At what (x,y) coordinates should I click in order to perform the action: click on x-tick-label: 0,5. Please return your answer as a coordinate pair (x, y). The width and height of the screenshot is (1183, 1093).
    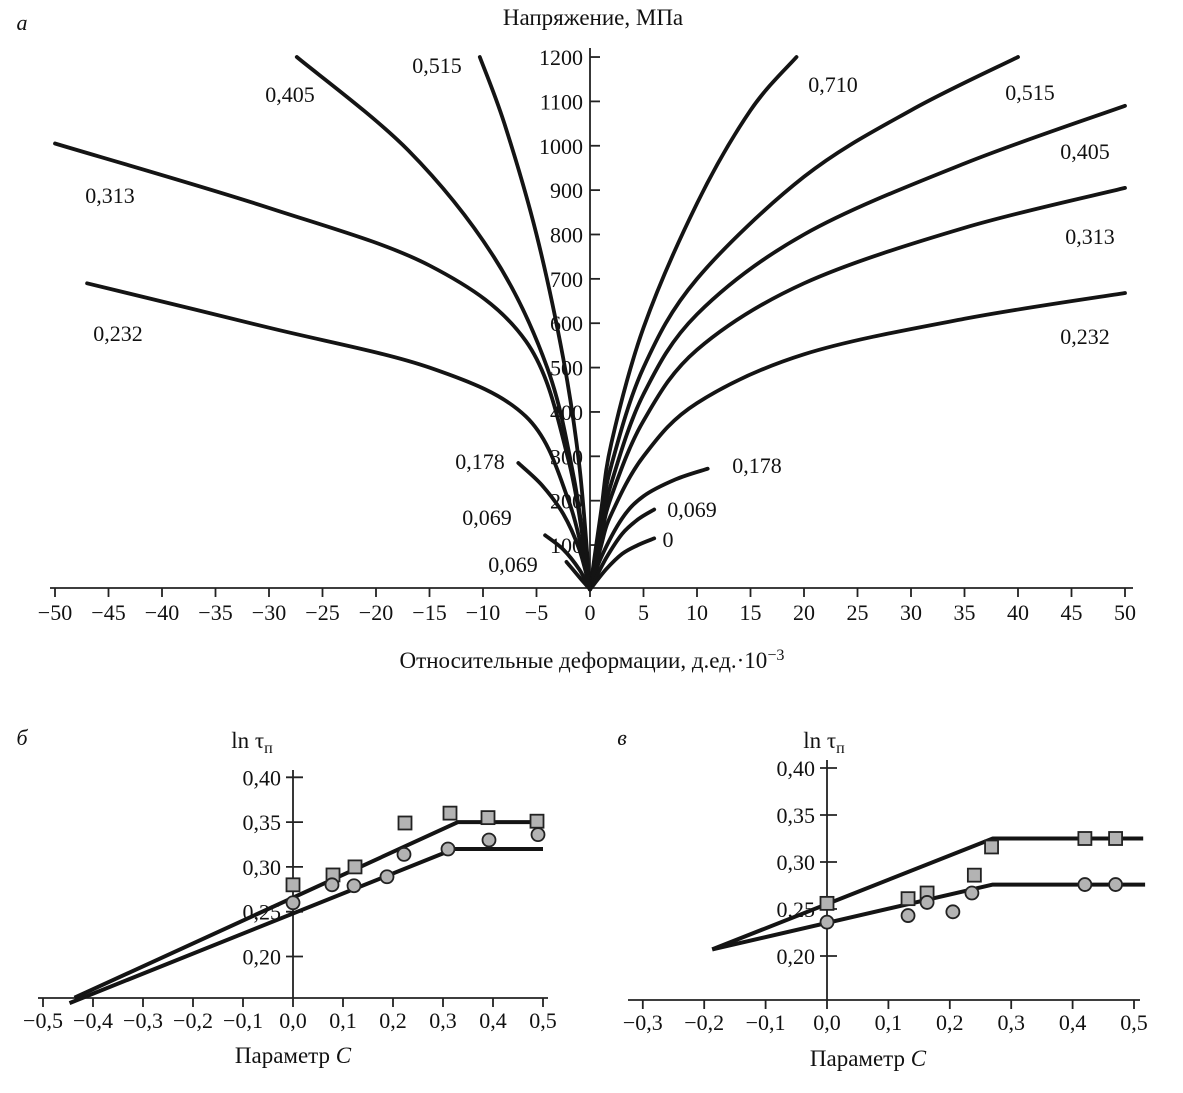
    Looking at the image, I should click on (1134, 1022).